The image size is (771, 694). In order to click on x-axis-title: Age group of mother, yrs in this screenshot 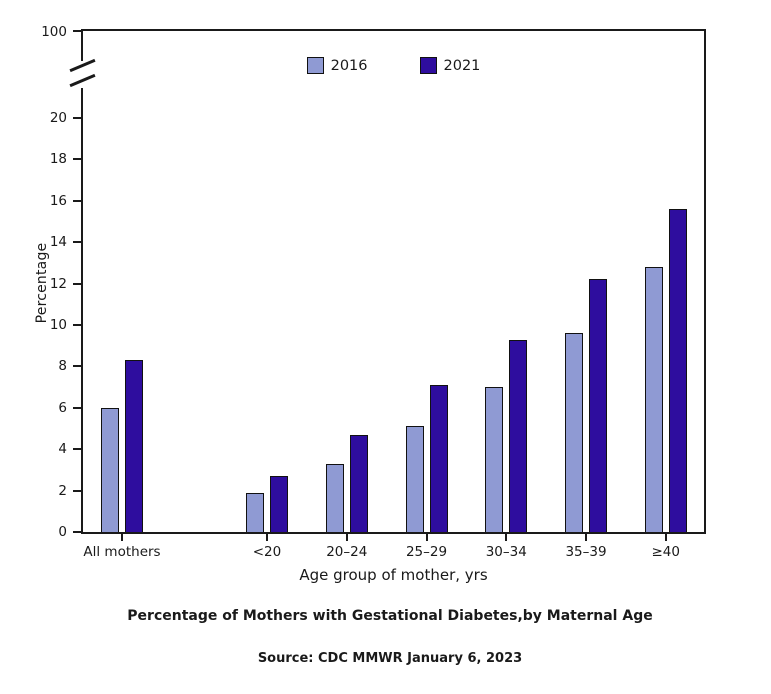, I will do `click(393, 575)`.